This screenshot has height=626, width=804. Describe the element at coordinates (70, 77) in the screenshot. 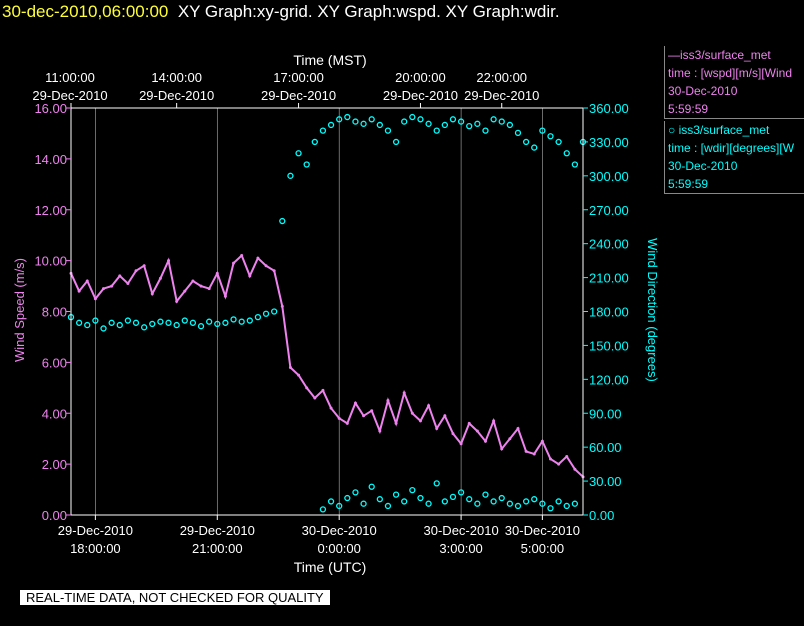

I see `top-tick-time-0: 11:00:00` at that location.